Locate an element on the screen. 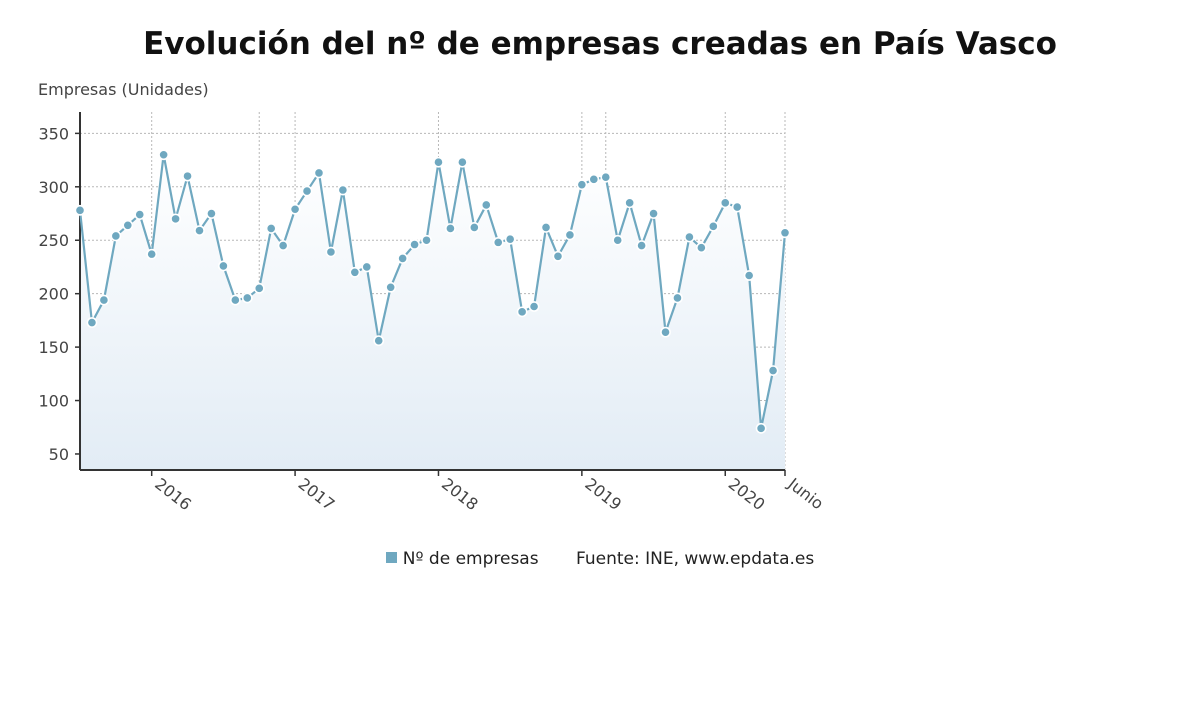 The width and height of the screenshot is (1200, 705). source-note: Fuente: INE, www.epdata.es is located at coordinates (695, 559).